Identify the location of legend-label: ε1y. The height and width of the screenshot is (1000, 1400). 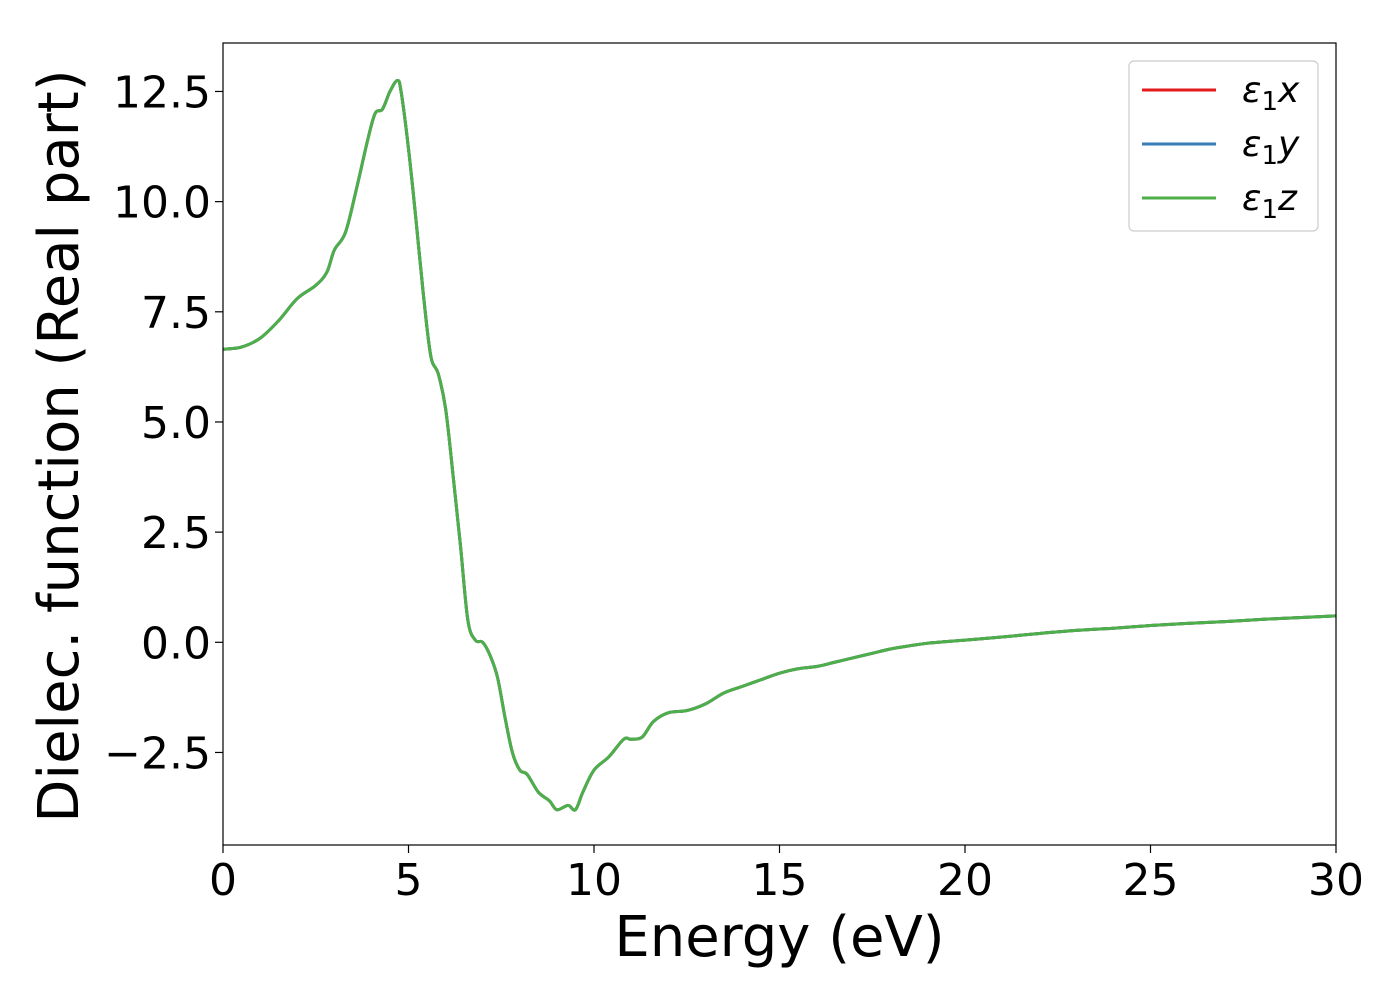
(1271, 147).